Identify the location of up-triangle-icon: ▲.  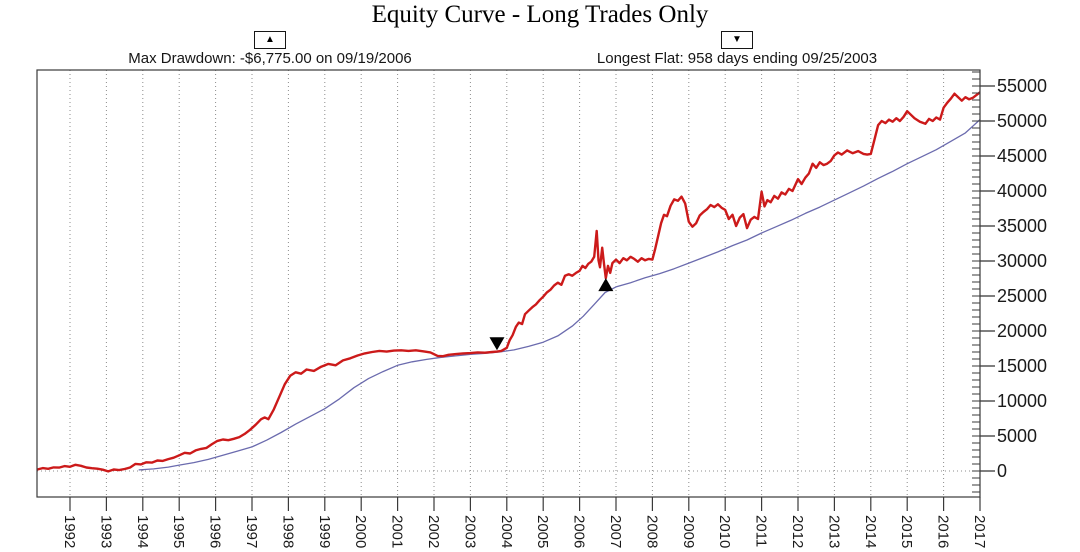
(270, 39).